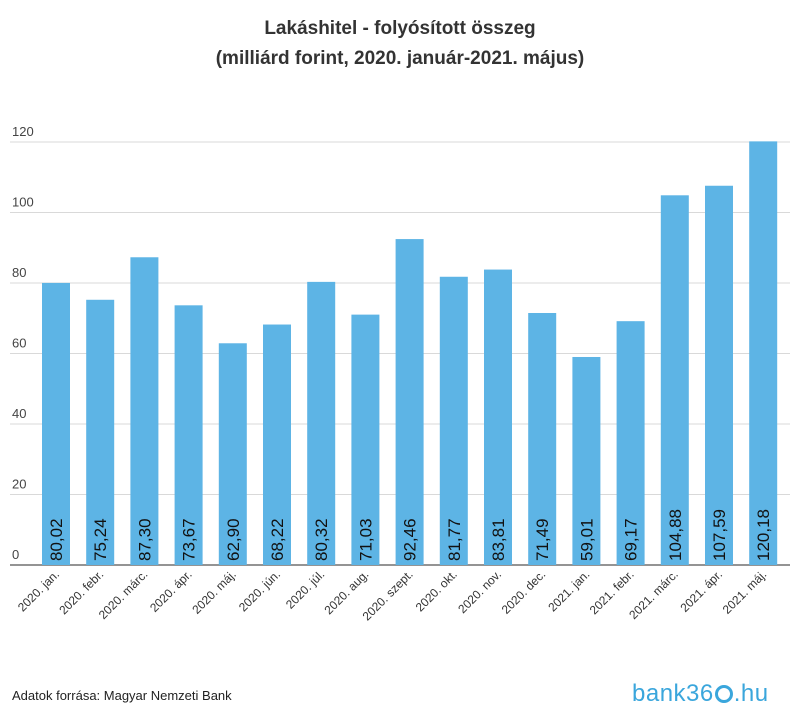 The height and width of the screenshot is (724, 800). Describe the element at coordinates (365, 539) in the screenshot. I see `bar-value-label: 71,03` at that location.